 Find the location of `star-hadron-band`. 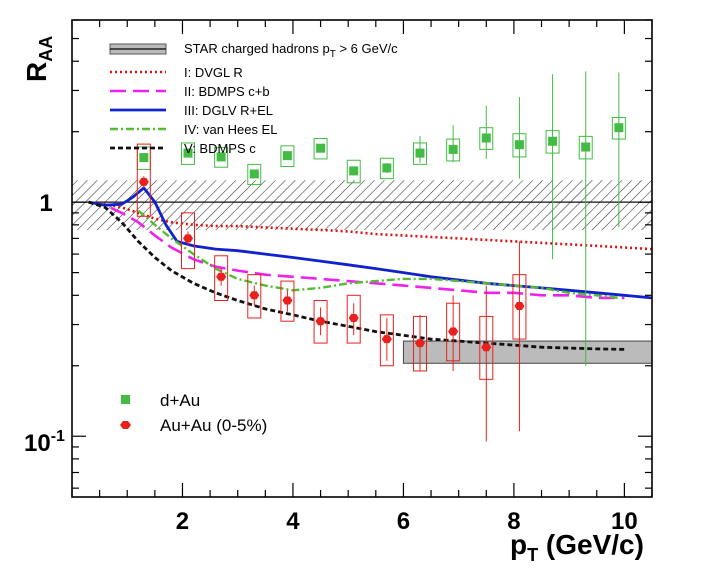

star-hadron-band is located at coordinates (527, 352).